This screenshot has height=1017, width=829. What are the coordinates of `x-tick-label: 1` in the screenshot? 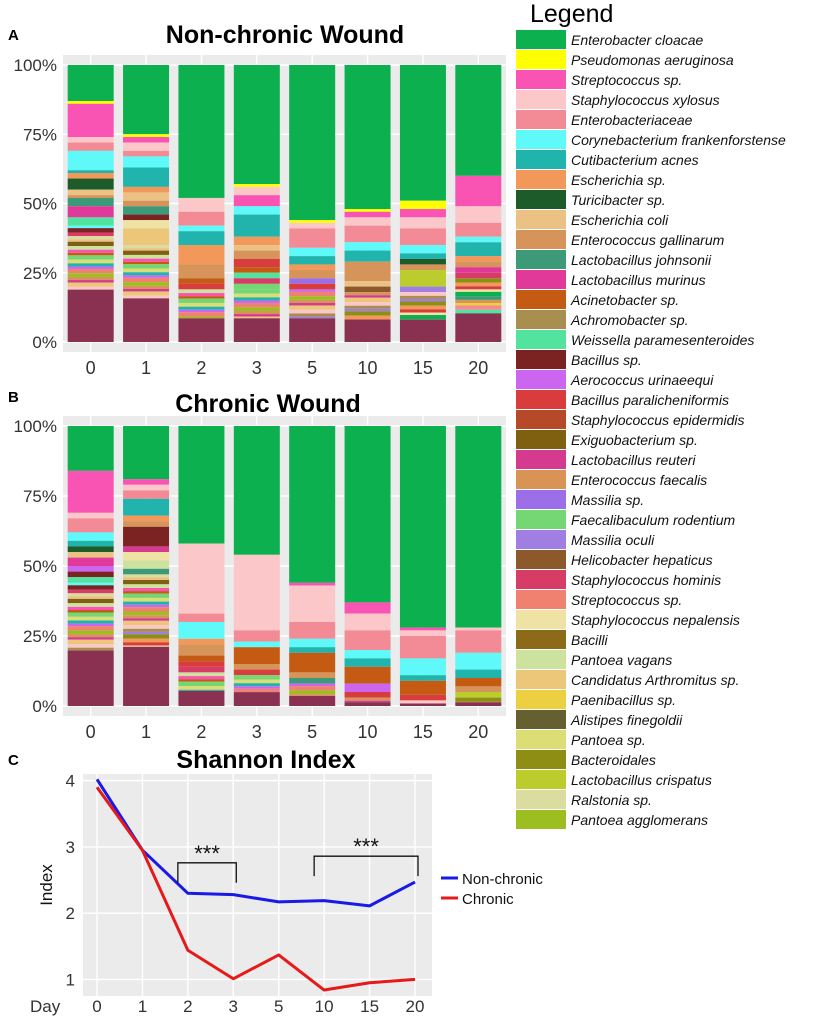 It's located at (142, 1006).